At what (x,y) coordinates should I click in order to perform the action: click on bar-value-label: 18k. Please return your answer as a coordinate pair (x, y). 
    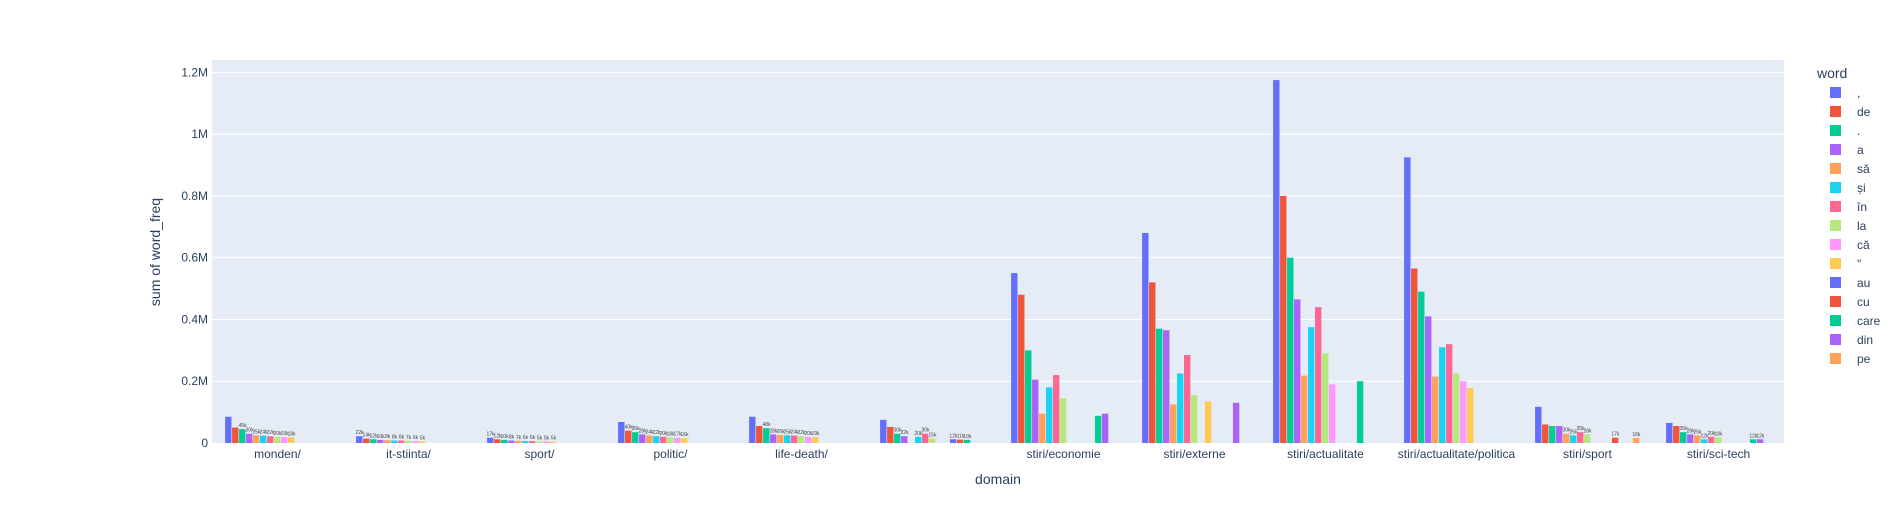
    Looking at the image, I should click on (1718, 434).